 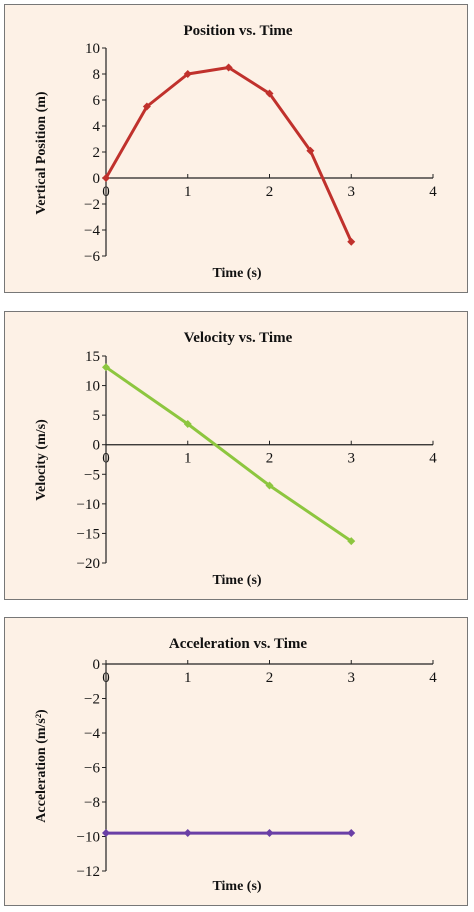 I want to click on y-axis-title: Vertical Position (m), so click(x=41, y=152).